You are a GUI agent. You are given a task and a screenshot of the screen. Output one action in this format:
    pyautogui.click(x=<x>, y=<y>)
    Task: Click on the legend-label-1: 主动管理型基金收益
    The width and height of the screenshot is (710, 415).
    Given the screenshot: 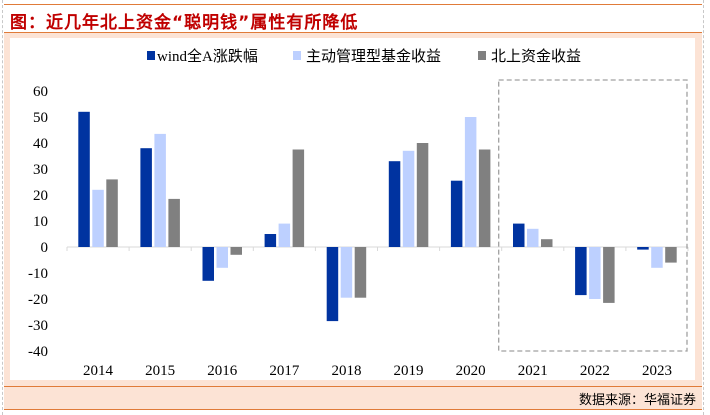 What is the action you would take?
    pyautogui.click(x=373, y=56)
    